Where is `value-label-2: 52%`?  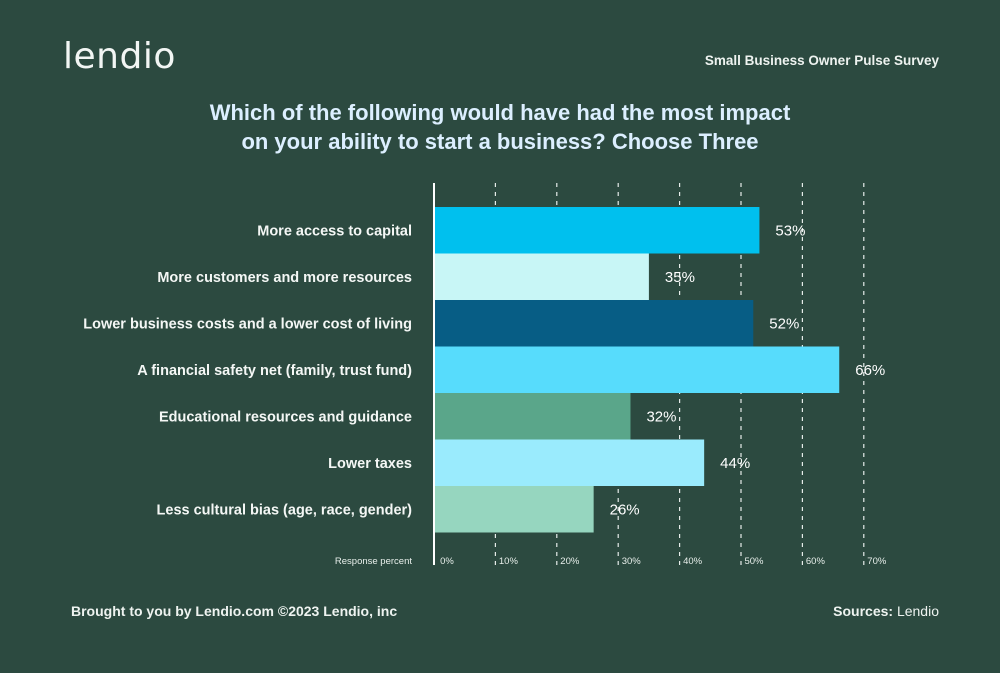
value-label-2: 52% is located at coordinates (784, 323).